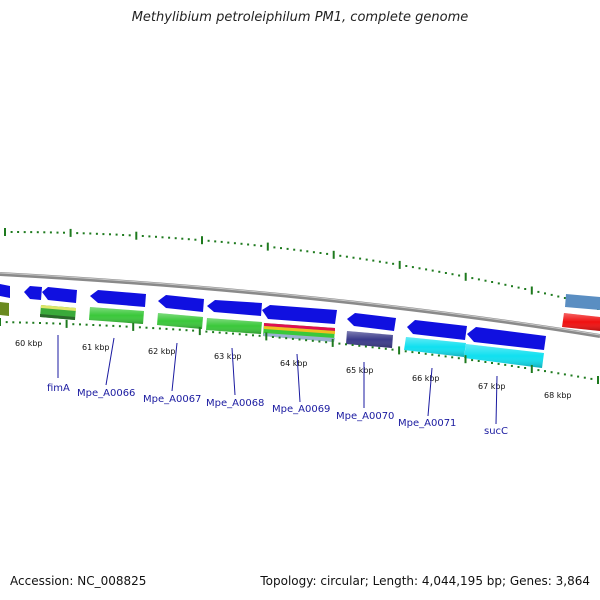 This screenshot has width=600, height=600. What do you see at coordinates (427, 423) in the screenshot?
I see `gene-label-mpe-a0071: Mpe_A0071` at bounding box center [427, 423].